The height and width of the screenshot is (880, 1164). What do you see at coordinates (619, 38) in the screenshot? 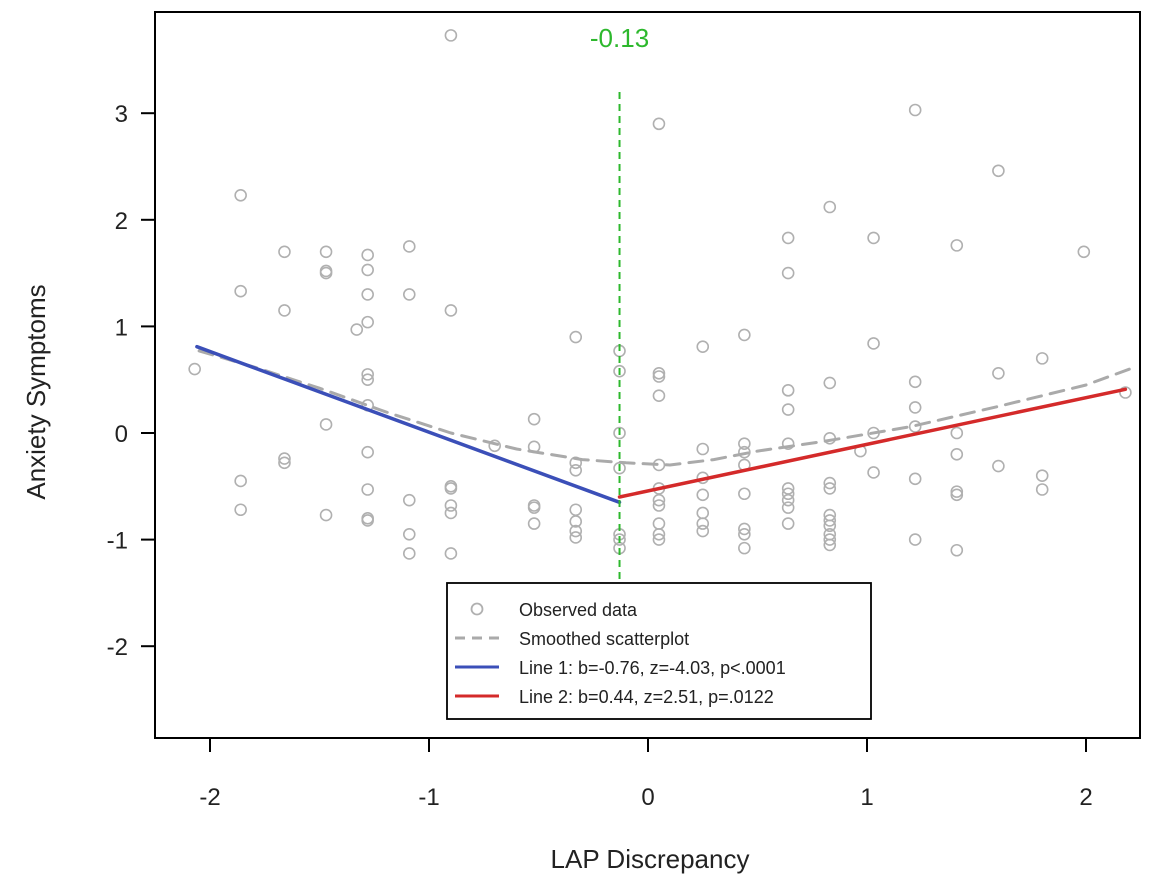
I see `breakpoint-label: -0.13` at bounding box center [619, 38].